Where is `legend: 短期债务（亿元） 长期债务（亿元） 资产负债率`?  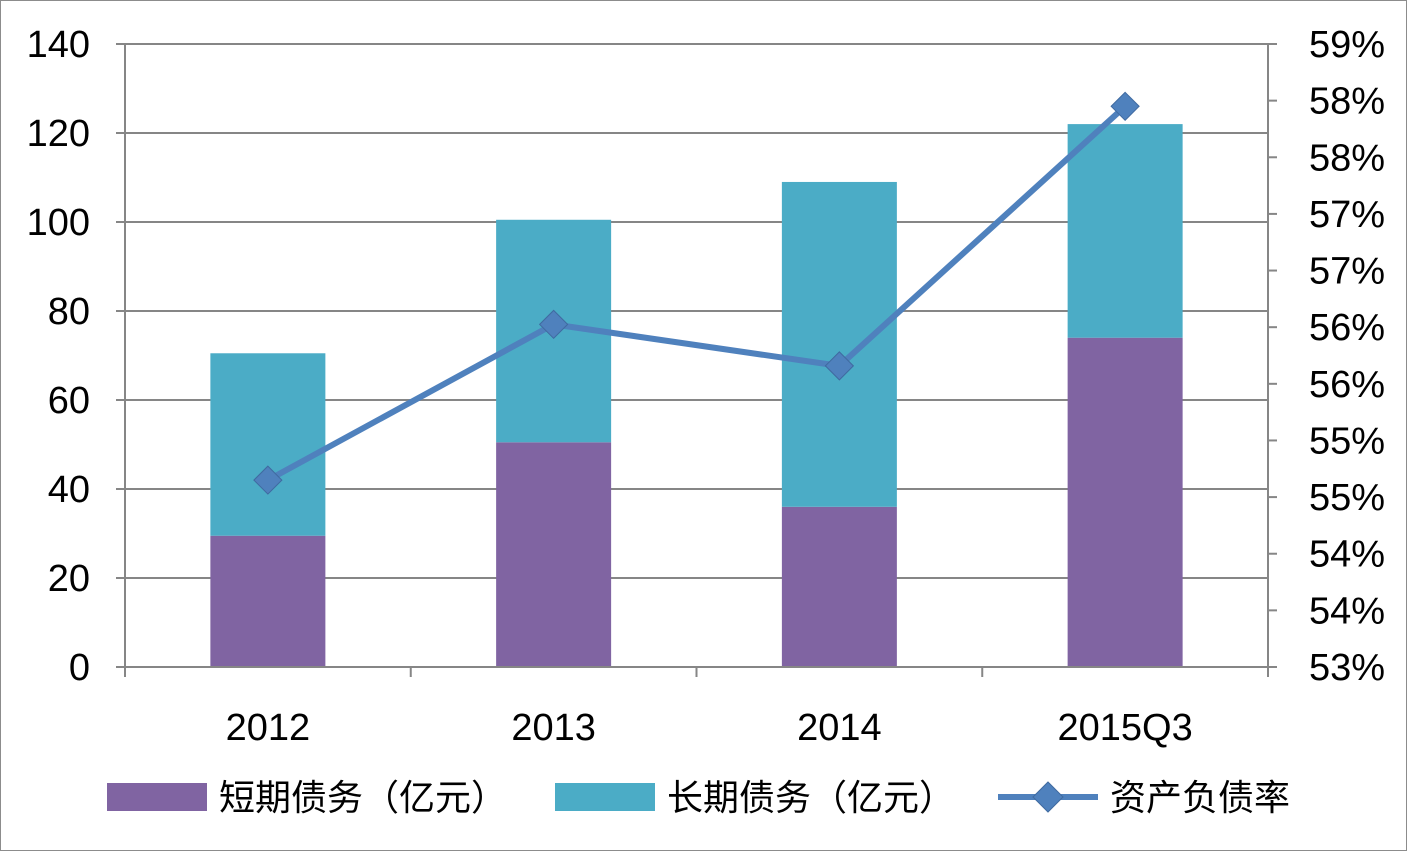
legend: 短期债务（亿元） 长期债务（亿元） 资产负债率 is located at coordinates (698, 798).